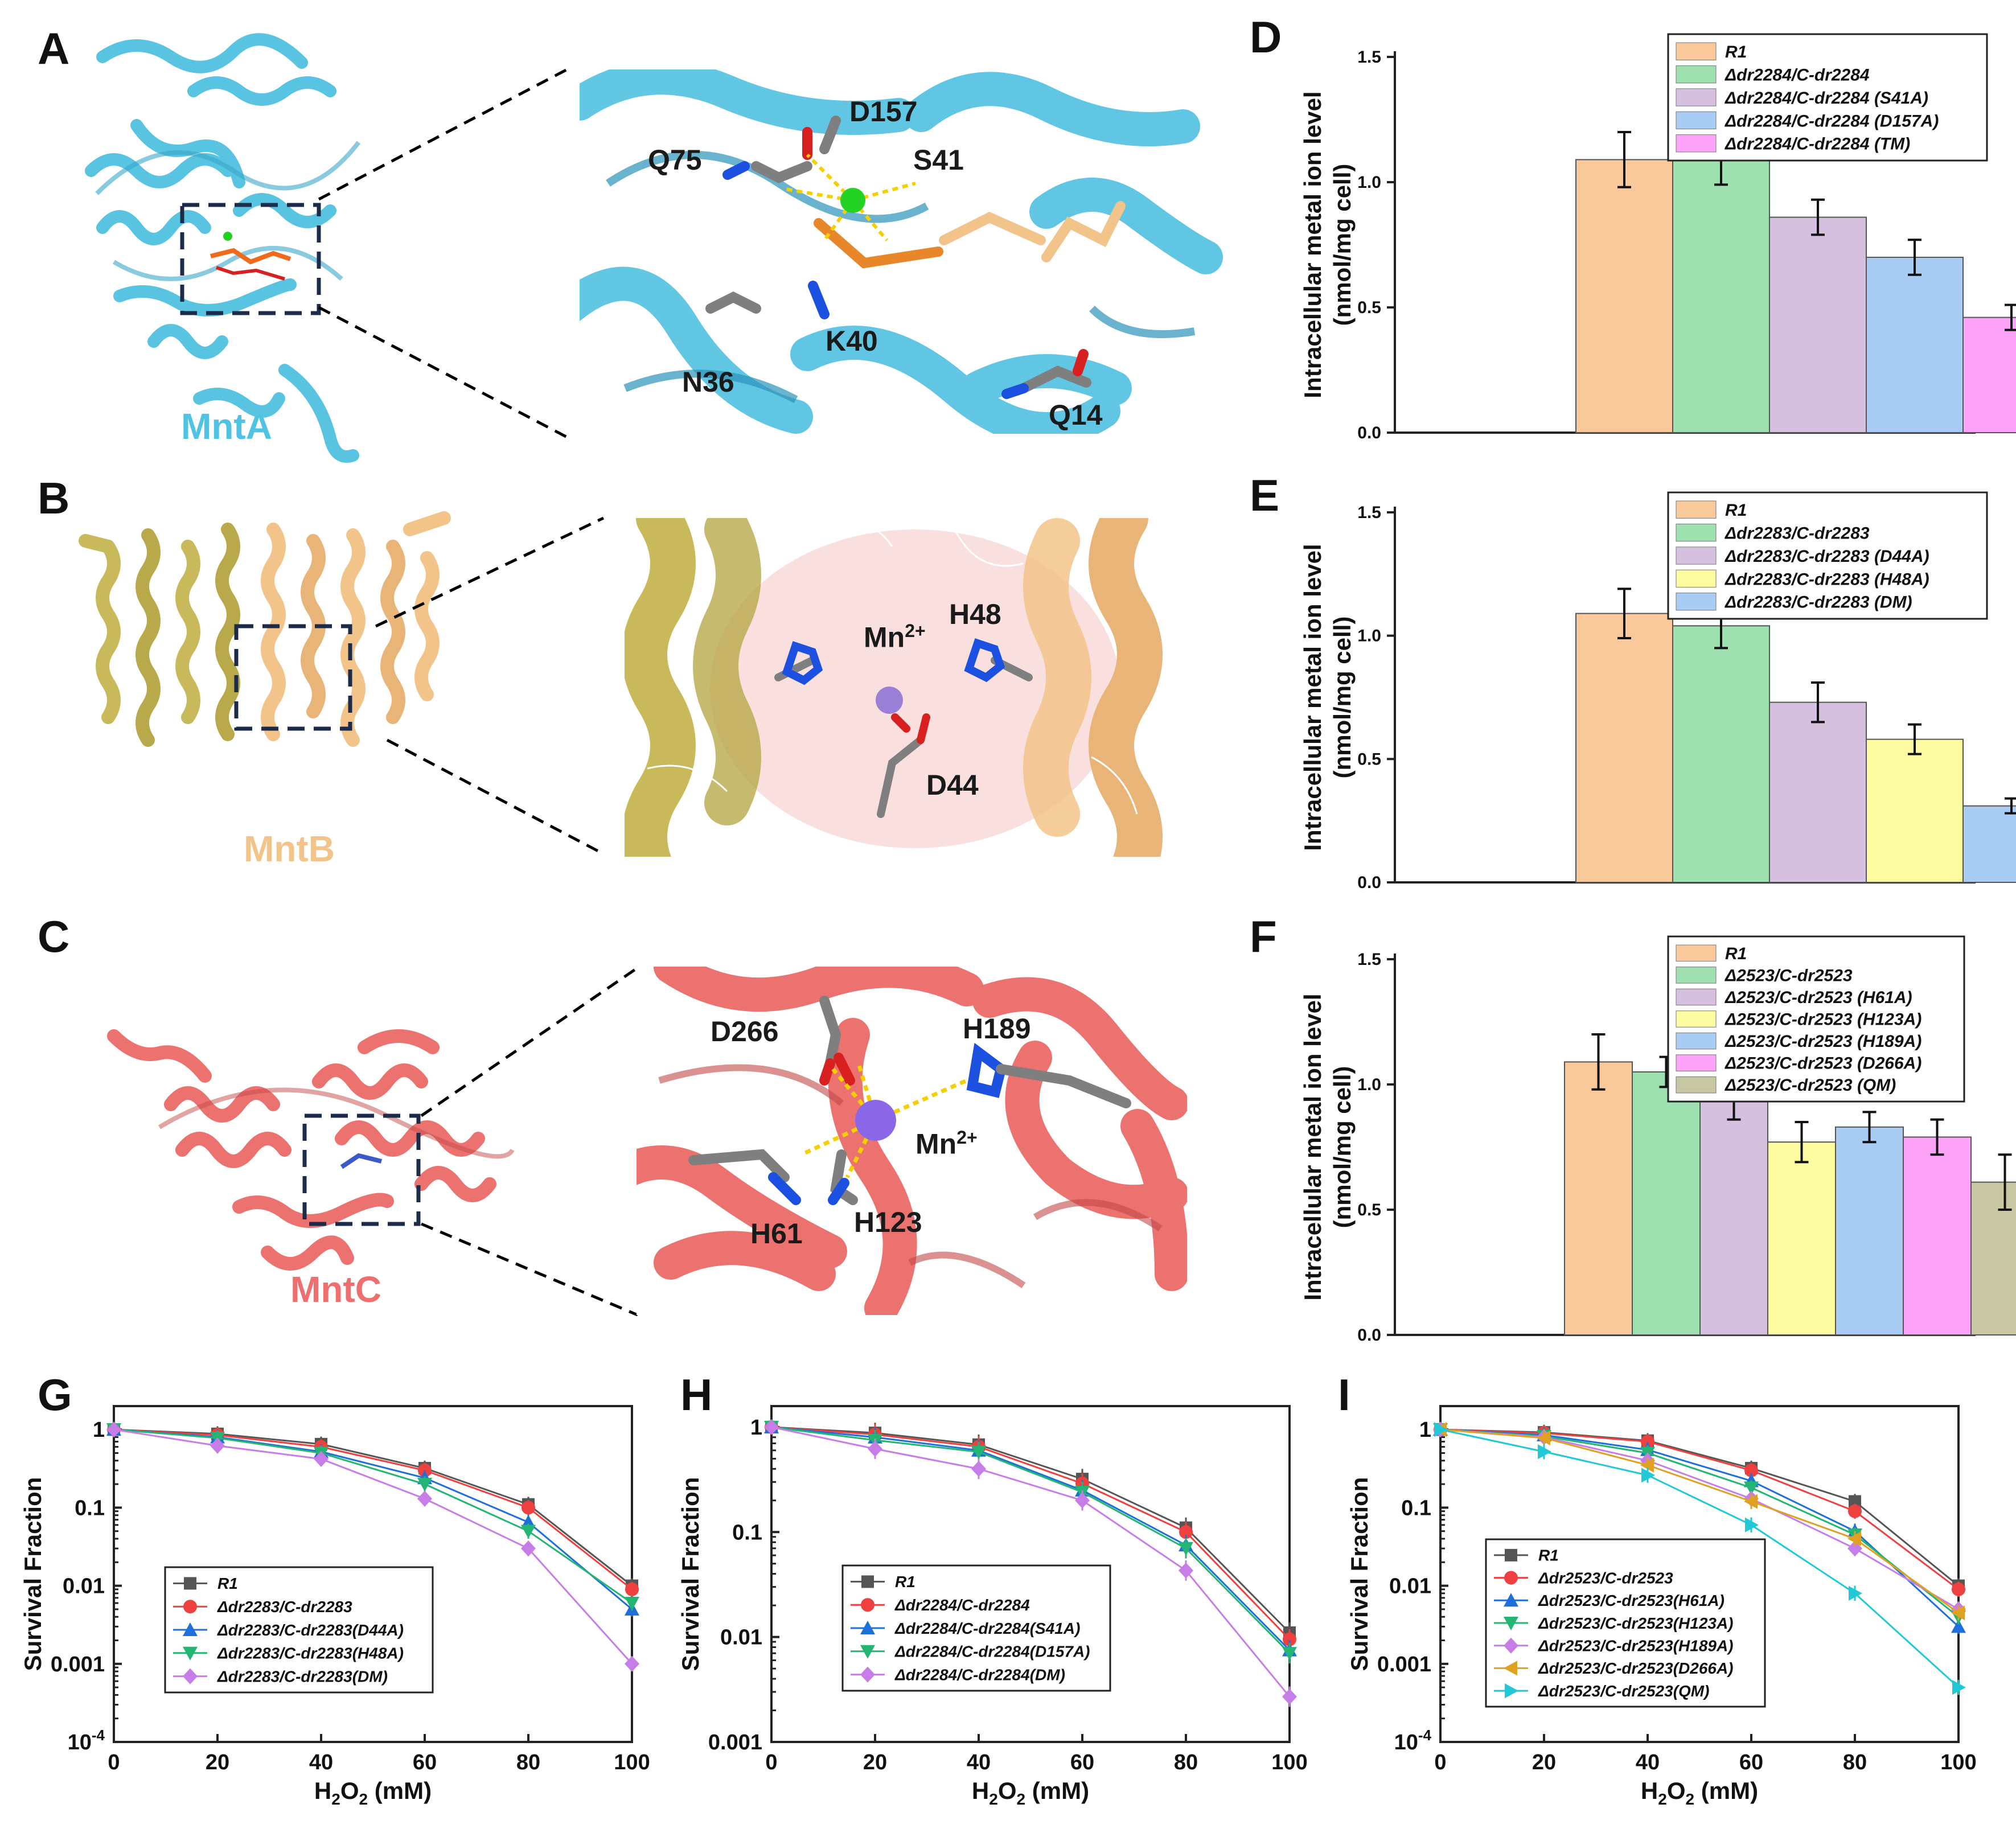 This screenshot has width=2016, height=1845. I want to click on panel-label-e: E, so click(1265, 495).